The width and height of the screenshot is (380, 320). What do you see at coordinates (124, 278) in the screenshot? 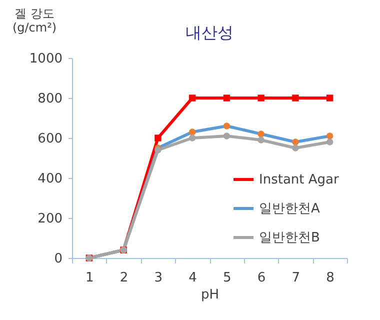
I see `x-tick-label: 2` at bounding box center [124, 278].